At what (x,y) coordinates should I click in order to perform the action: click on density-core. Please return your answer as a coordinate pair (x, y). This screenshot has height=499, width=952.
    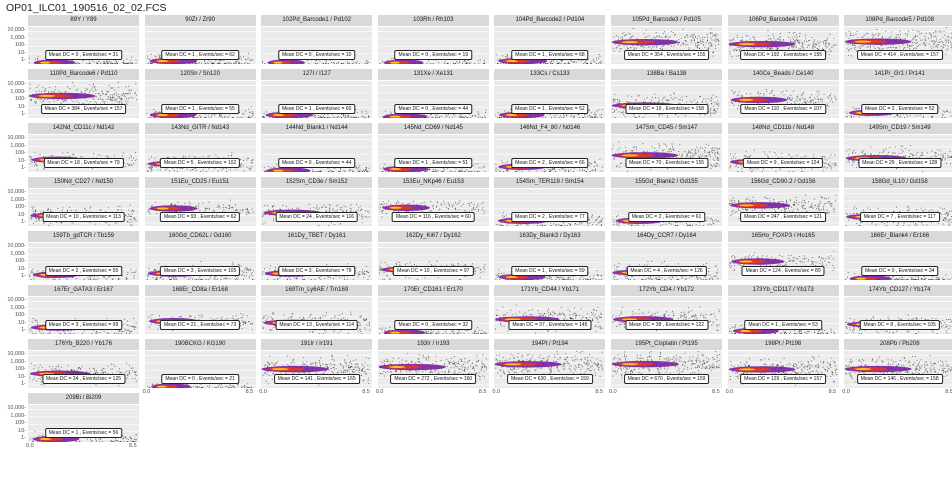
    Looking at the image, I should click on (47, 95).